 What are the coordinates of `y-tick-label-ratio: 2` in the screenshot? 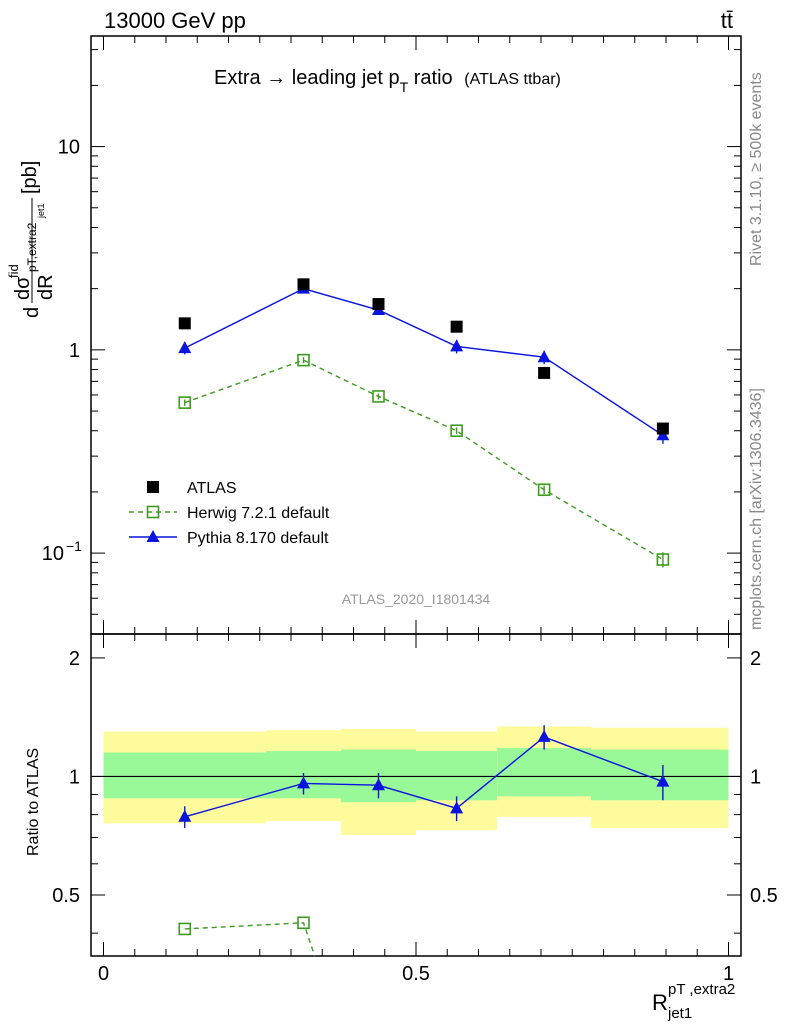 It's located at (74, 659).